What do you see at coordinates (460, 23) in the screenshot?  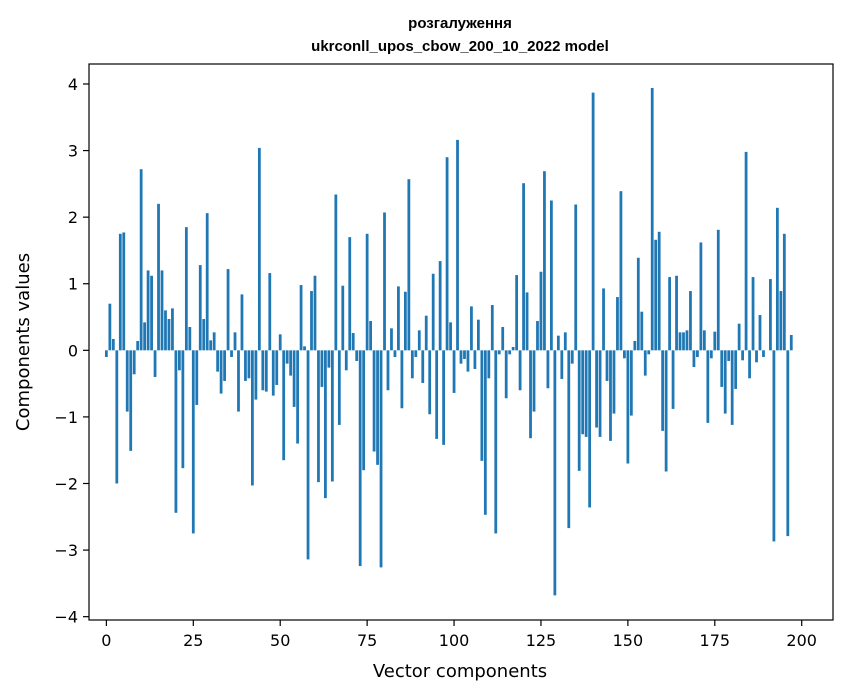 I see `chart-title: розгалуження` at bounding box center [460, 23].